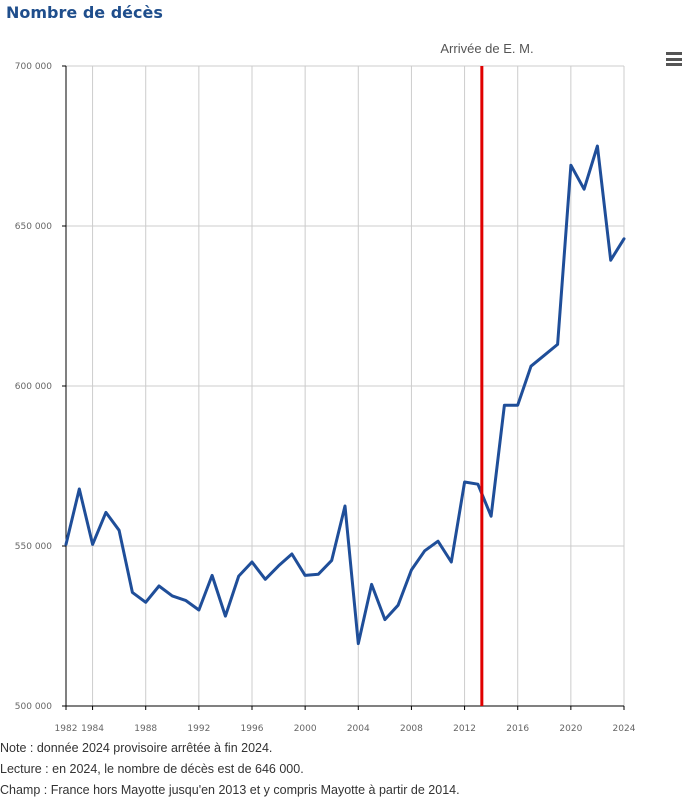 This screenshot has width=695, height=801. Describe the element at coordinates (33, 707) in the screenshot. I see `y-tick-label: 500 000` at that location.